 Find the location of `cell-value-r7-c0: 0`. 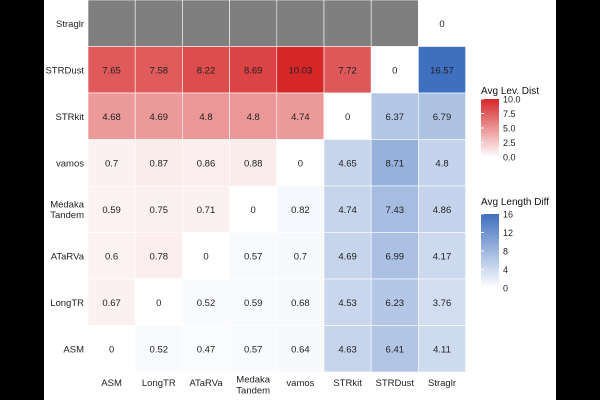

cell-value-r7-c0: 0 is located at coordinates (111, 349).